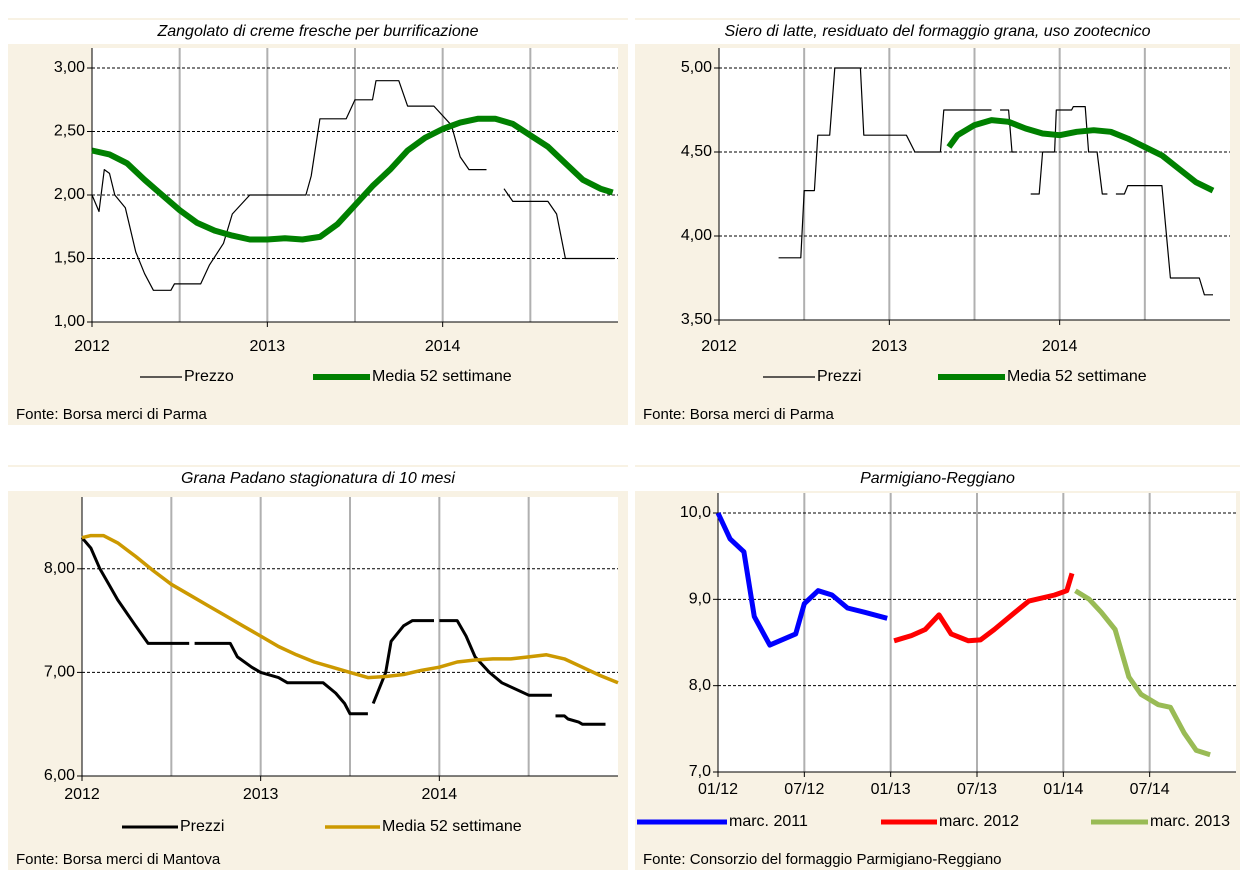  Describe the element at coordinates (696, 151) in the screenshot. I see `y-tick-label: 4,50` at that location.